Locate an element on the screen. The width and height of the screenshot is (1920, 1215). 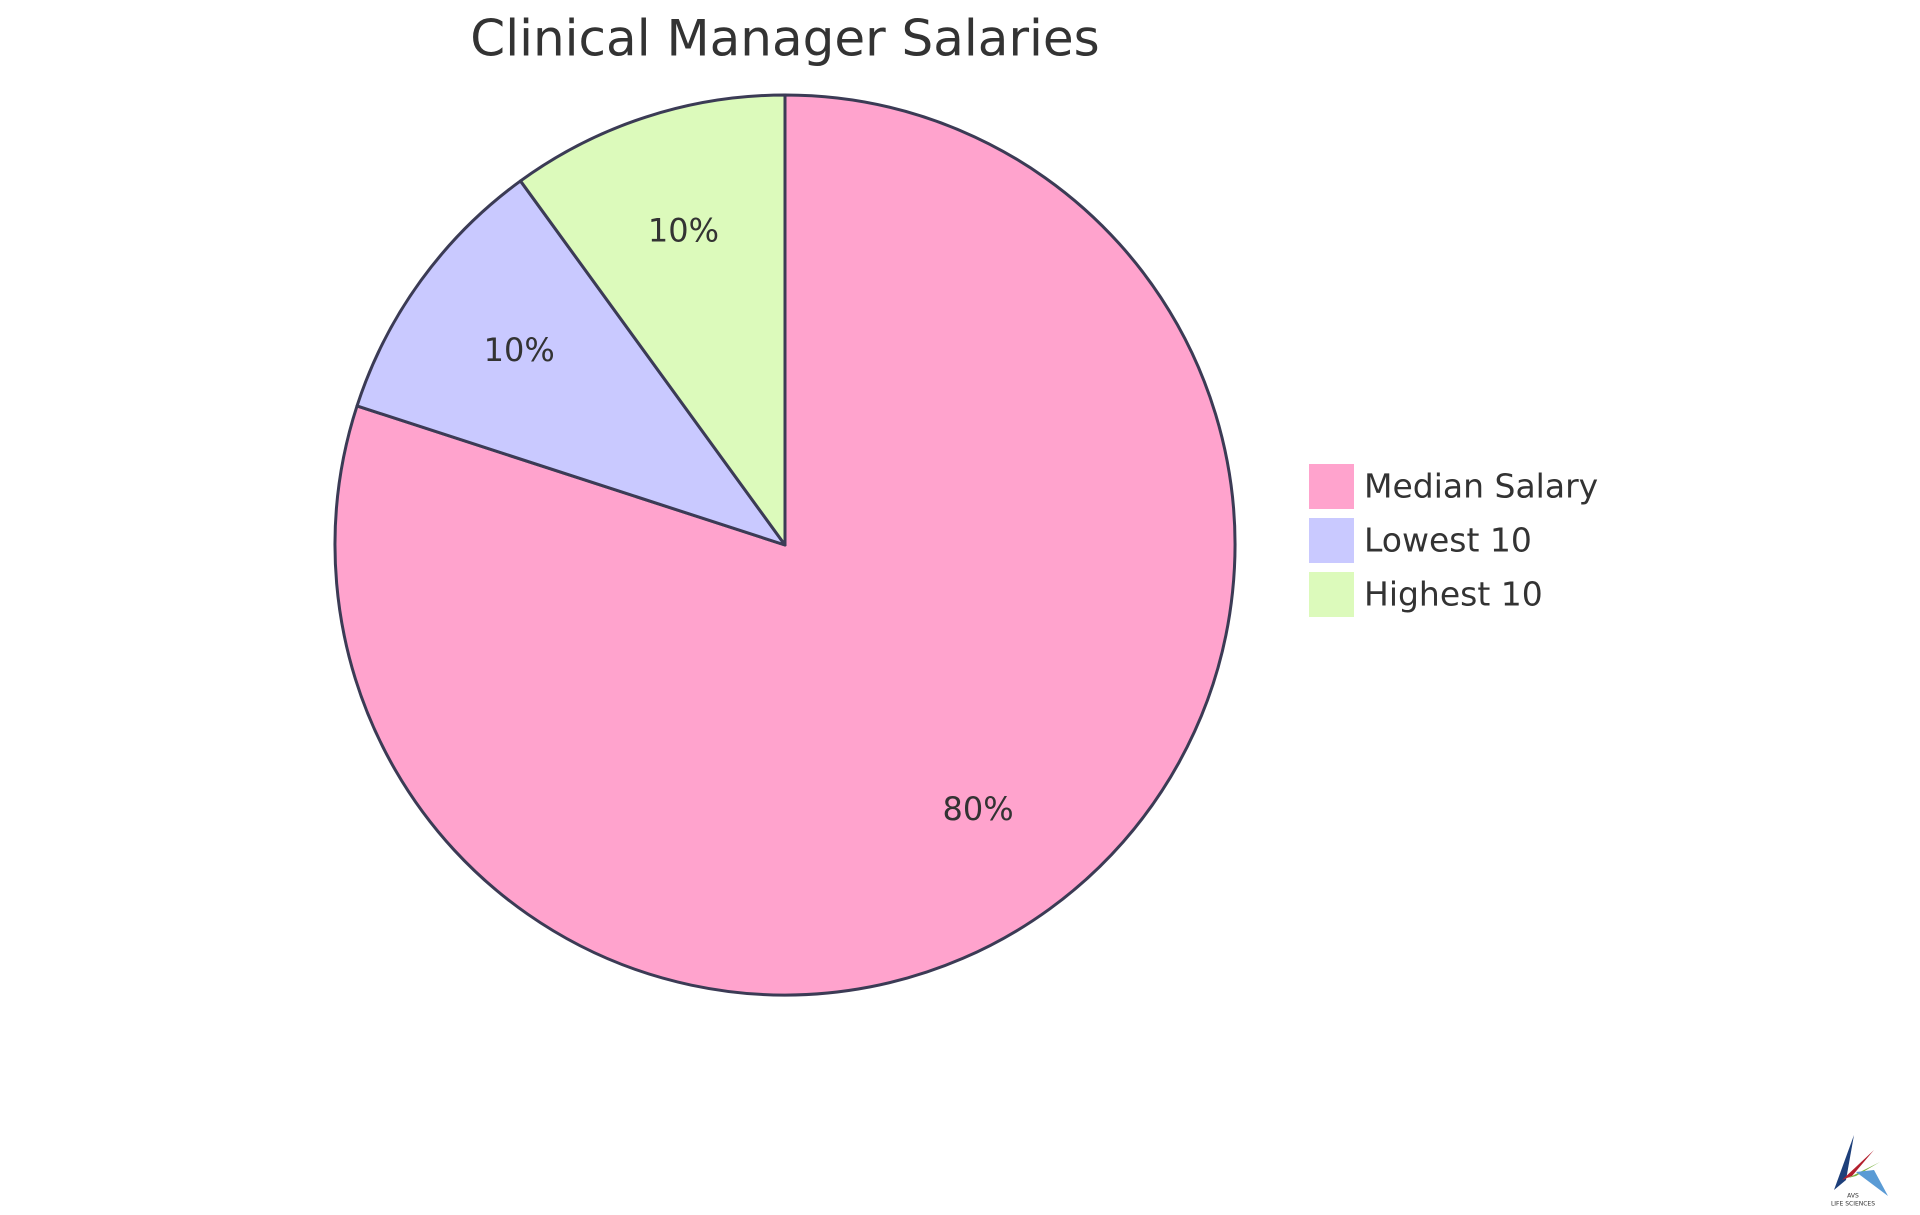
legend-label: Lowest 10 is located at coordinates (1448, 540).